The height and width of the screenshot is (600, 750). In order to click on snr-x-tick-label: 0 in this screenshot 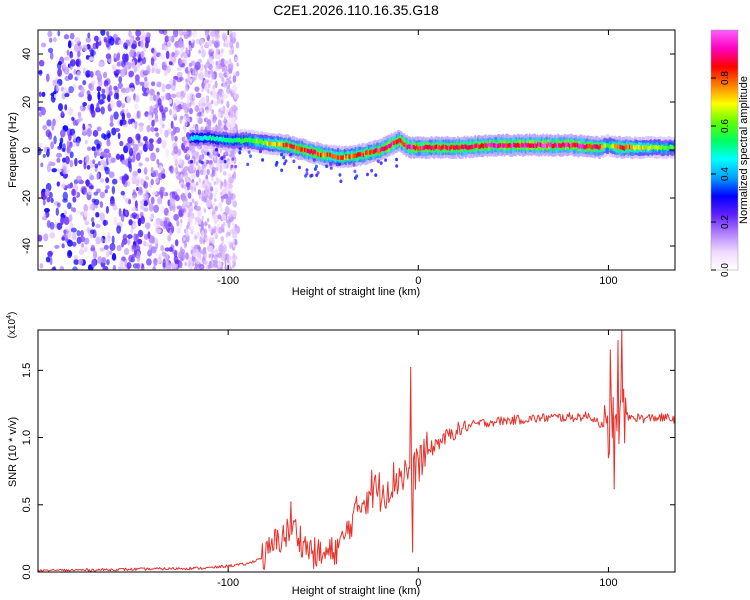, I will do `click(418, 583)`.